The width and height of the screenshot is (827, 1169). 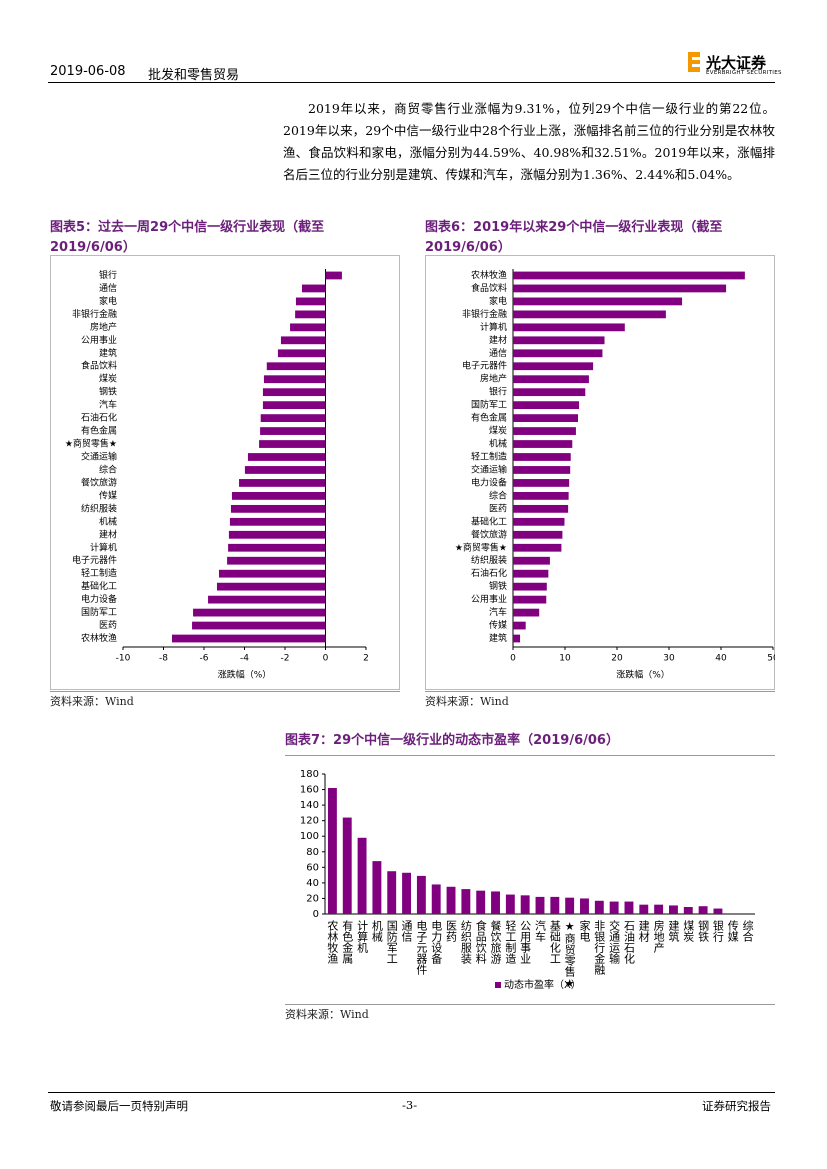 I want to click on y-tick-label: ★商贸零售★, so click(x=481, y=547).